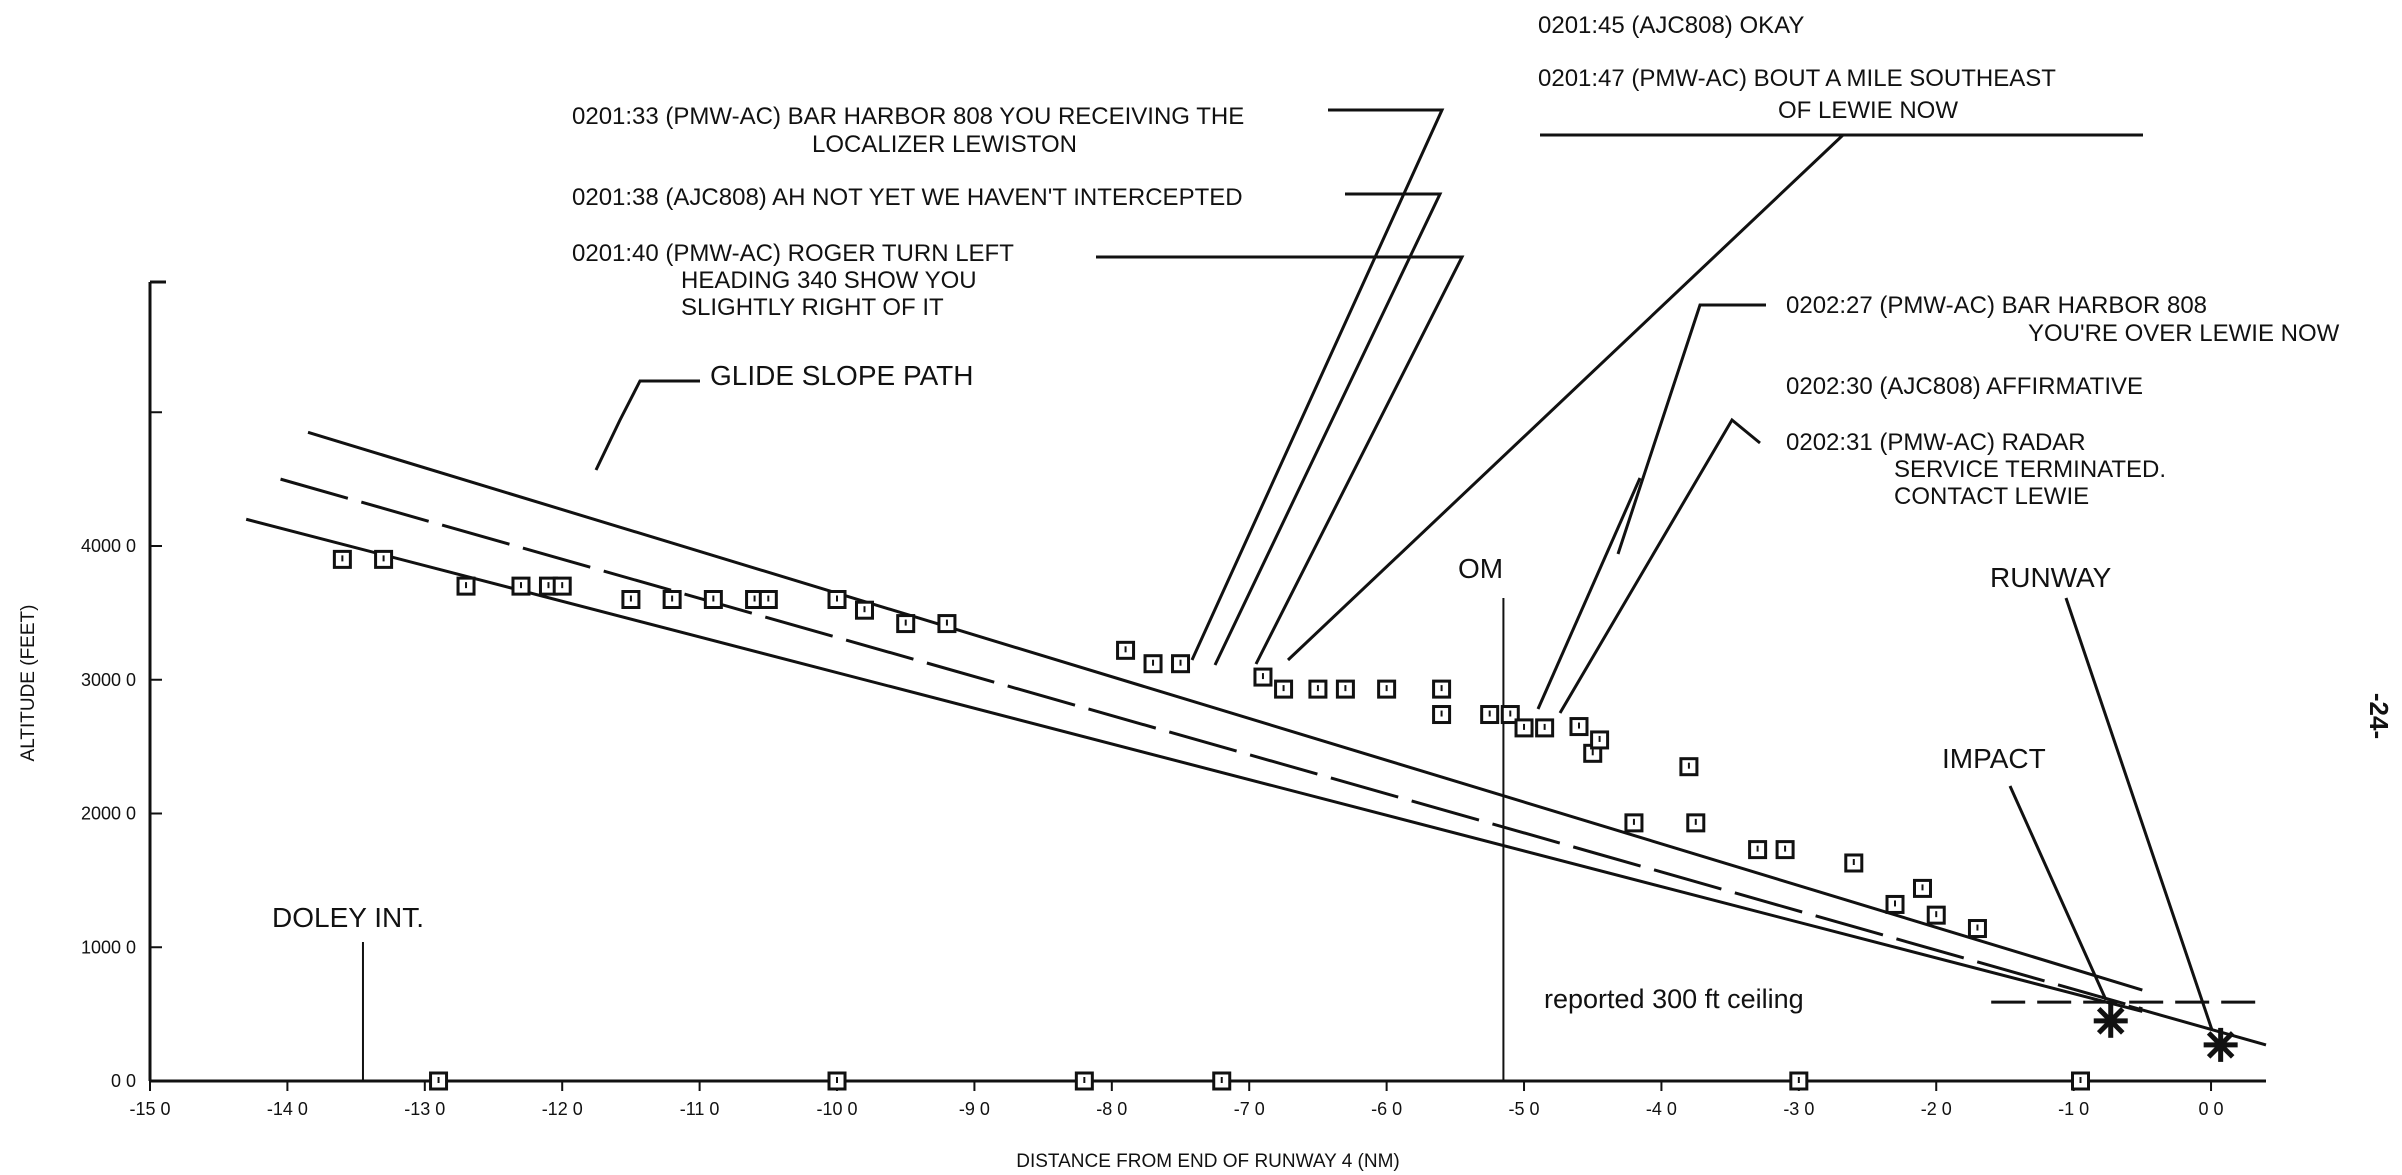 Image resolution: width=2402 pixels, height=1175 pixels. I want to click on x-tick-label: -10 0, so click(836, 1109).